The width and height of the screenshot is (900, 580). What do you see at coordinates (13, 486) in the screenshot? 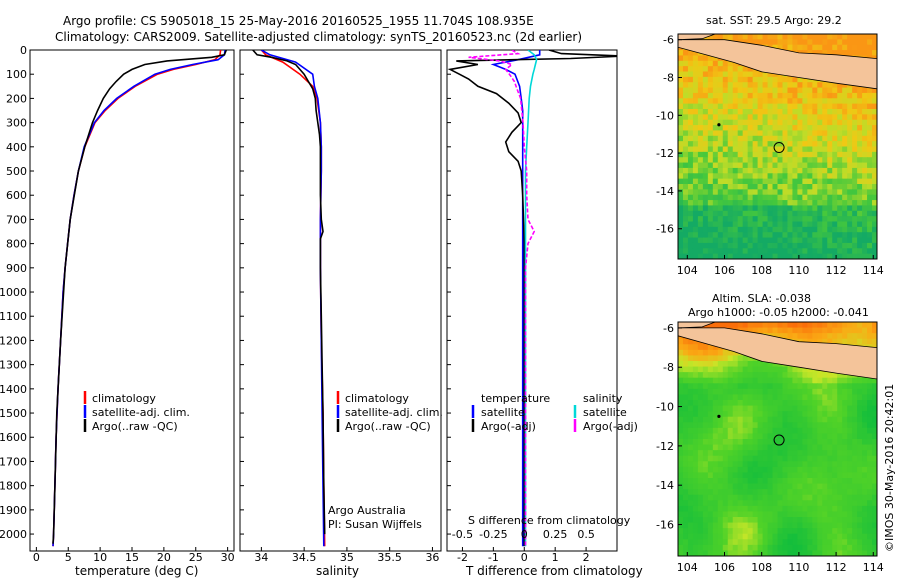
I see `depth-tick-label: 1800` at bounding box center [13, 486].